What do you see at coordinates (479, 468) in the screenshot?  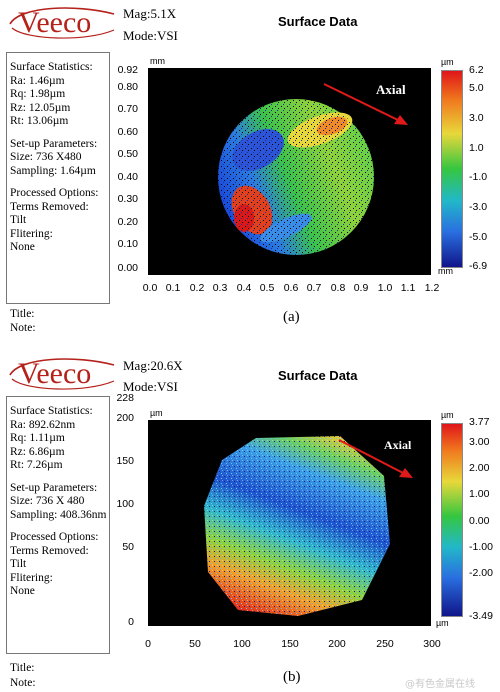 I see `colorbar-tick: 2.00` at bounding box center [479, 468].